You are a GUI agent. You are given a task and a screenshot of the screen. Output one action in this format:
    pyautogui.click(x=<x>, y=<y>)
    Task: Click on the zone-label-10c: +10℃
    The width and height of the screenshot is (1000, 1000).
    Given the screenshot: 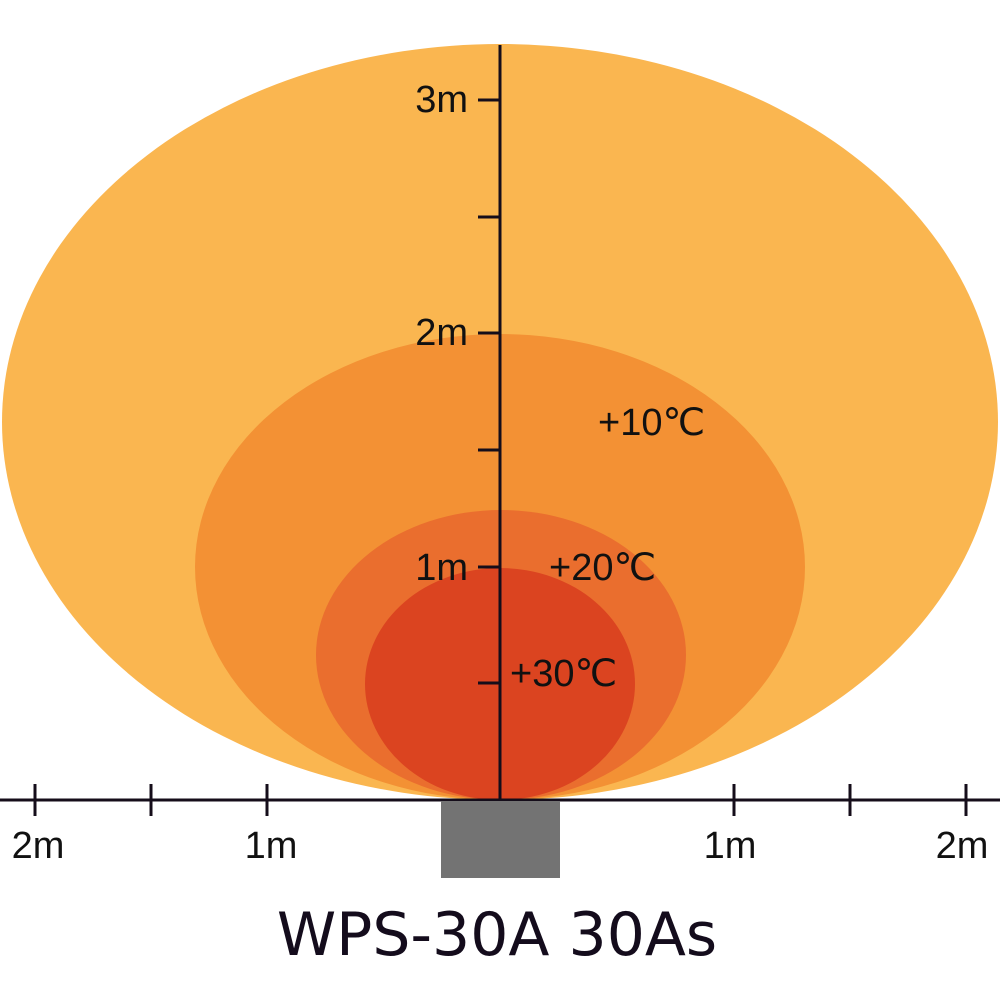 What is the action you would take?
    pyautogui.click(x=651, y=423)
    